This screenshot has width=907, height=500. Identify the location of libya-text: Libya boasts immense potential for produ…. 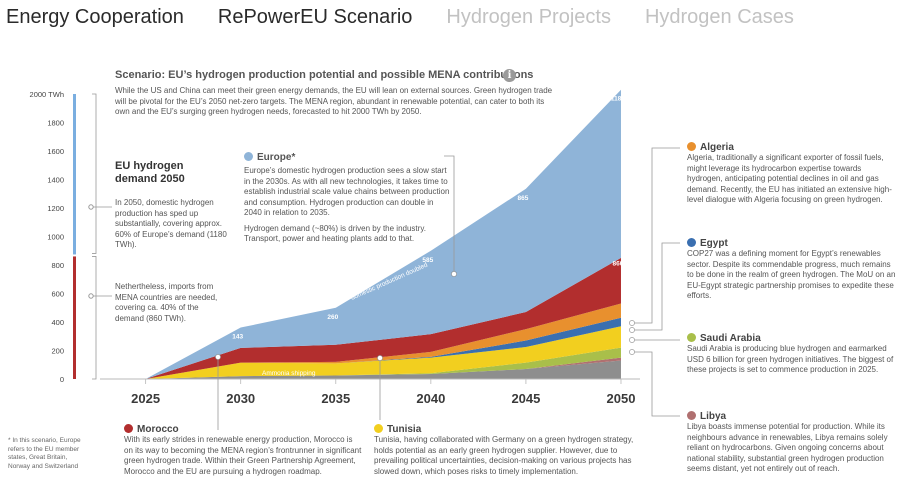
(787, 447).